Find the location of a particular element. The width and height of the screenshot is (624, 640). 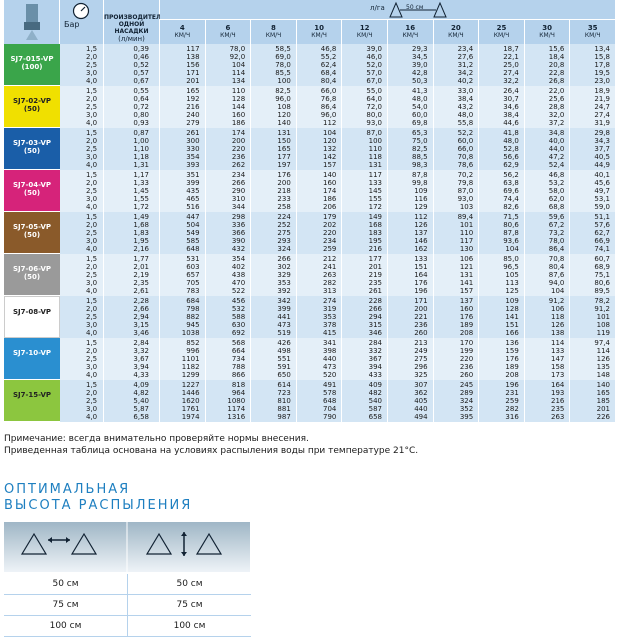

nozzle-label: SJ7-05-VP (50) is located at coordinates (32, 233).